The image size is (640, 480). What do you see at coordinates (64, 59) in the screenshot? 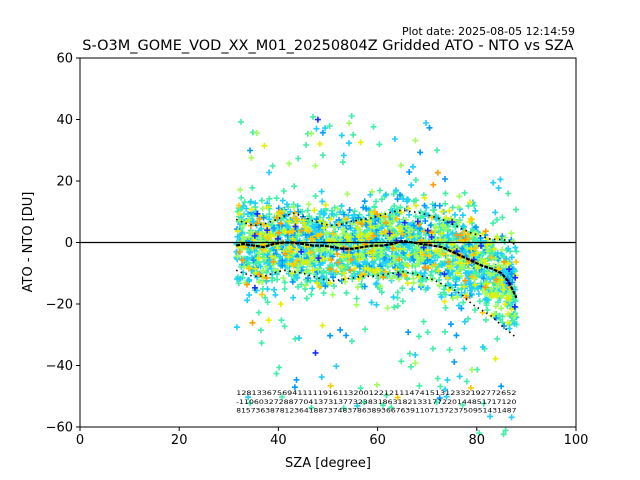
I see `y-tick-label: 60` at bounding box center [64, 59].